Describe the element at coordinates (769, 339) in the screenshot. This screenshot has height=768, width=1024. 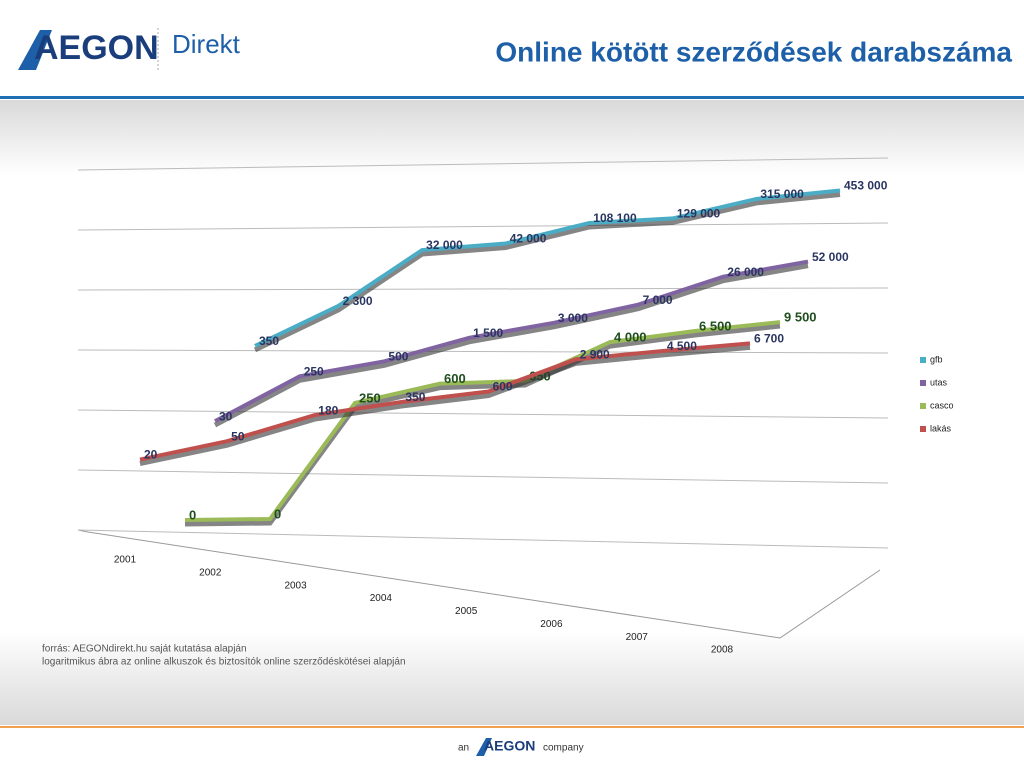
I see `data-label: 6 700` at that location.